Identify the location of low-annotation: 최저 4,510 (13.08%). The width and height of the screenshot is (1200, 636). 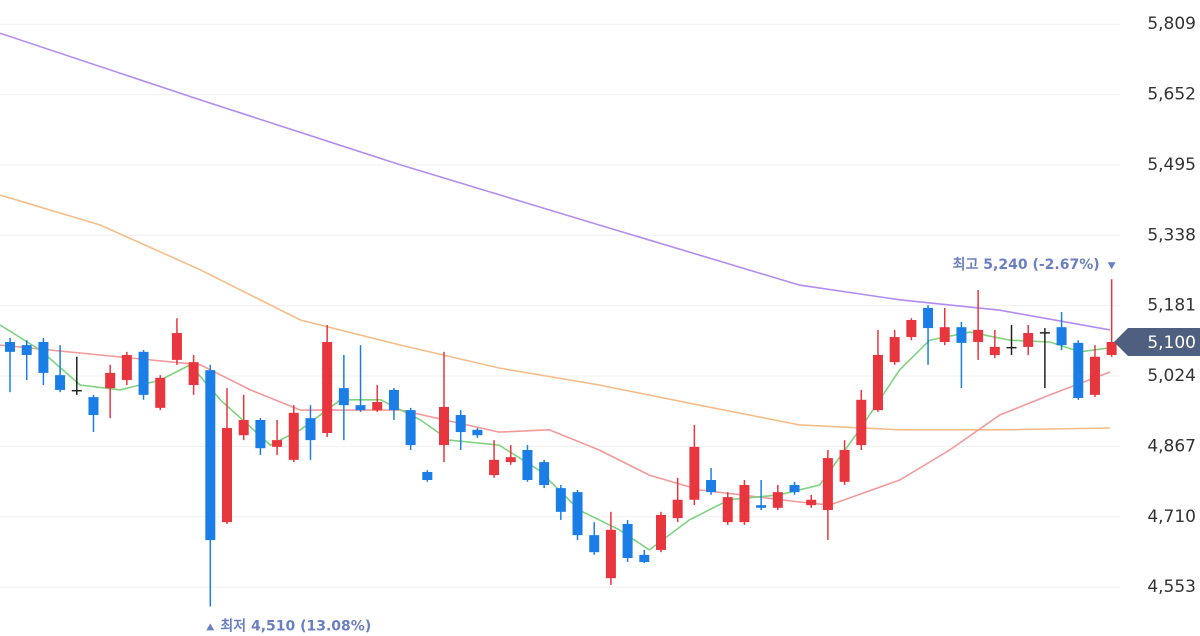
(295, 626).